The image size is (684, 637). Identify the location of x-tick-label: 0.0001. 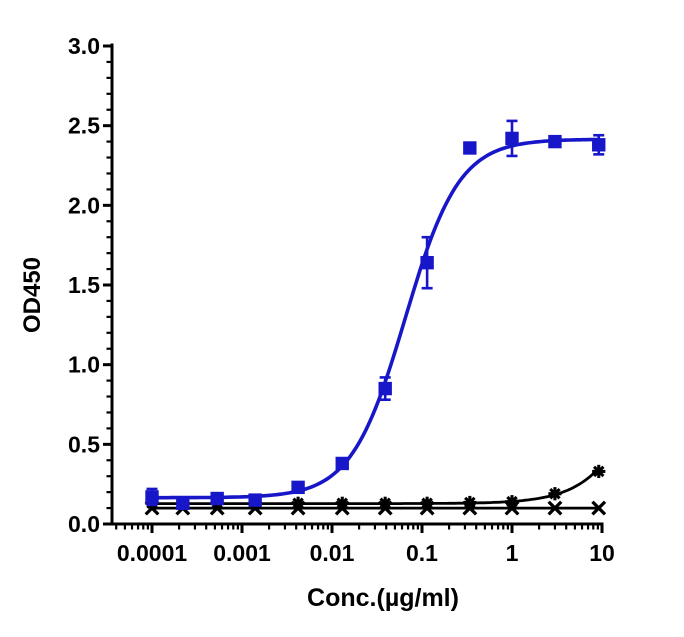
(152, 553).